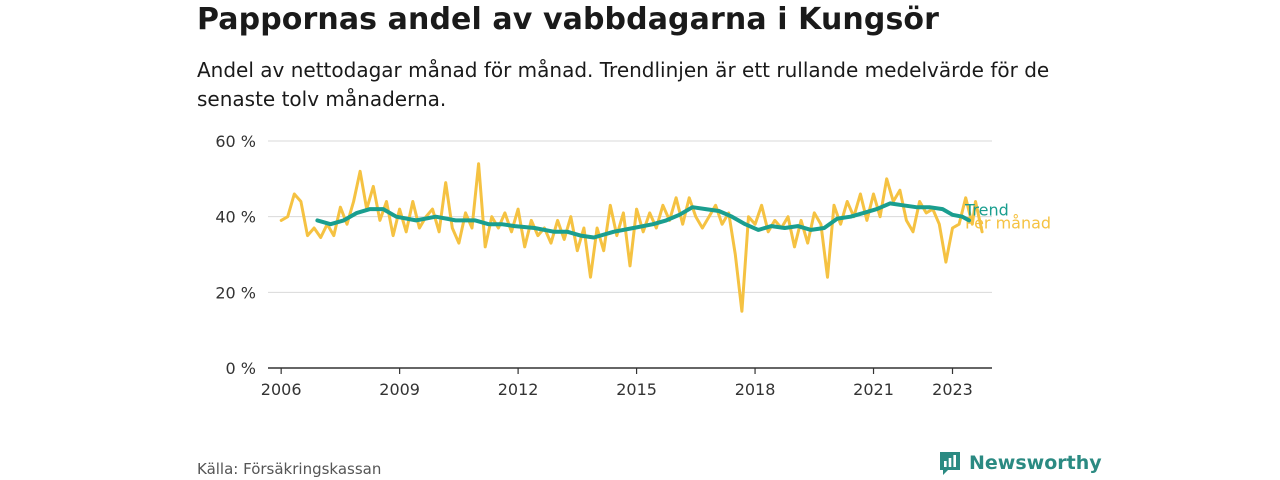  What do you see at coordinates (1008, 223) in the screenshot?
I see `series-label-monthly: Per månad` at bounding box center [1008, 223].